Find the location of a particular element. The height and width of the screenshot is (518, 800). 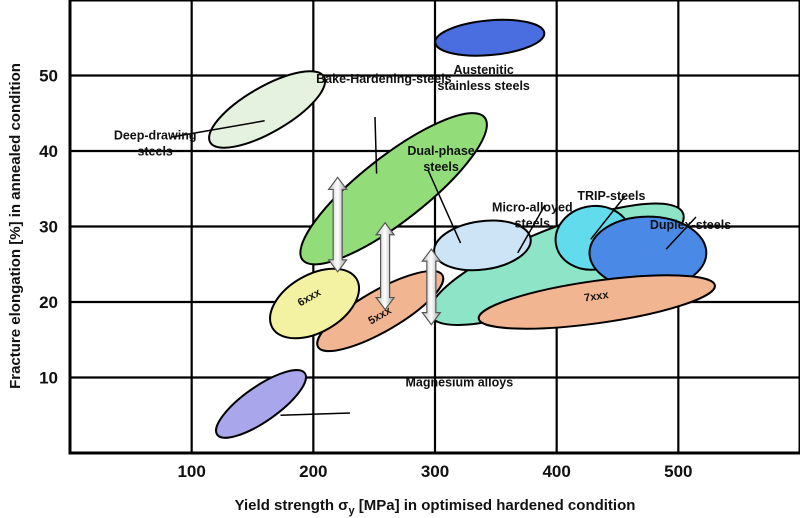

y-tick-label: 10 is located at coordinates (48, 378).